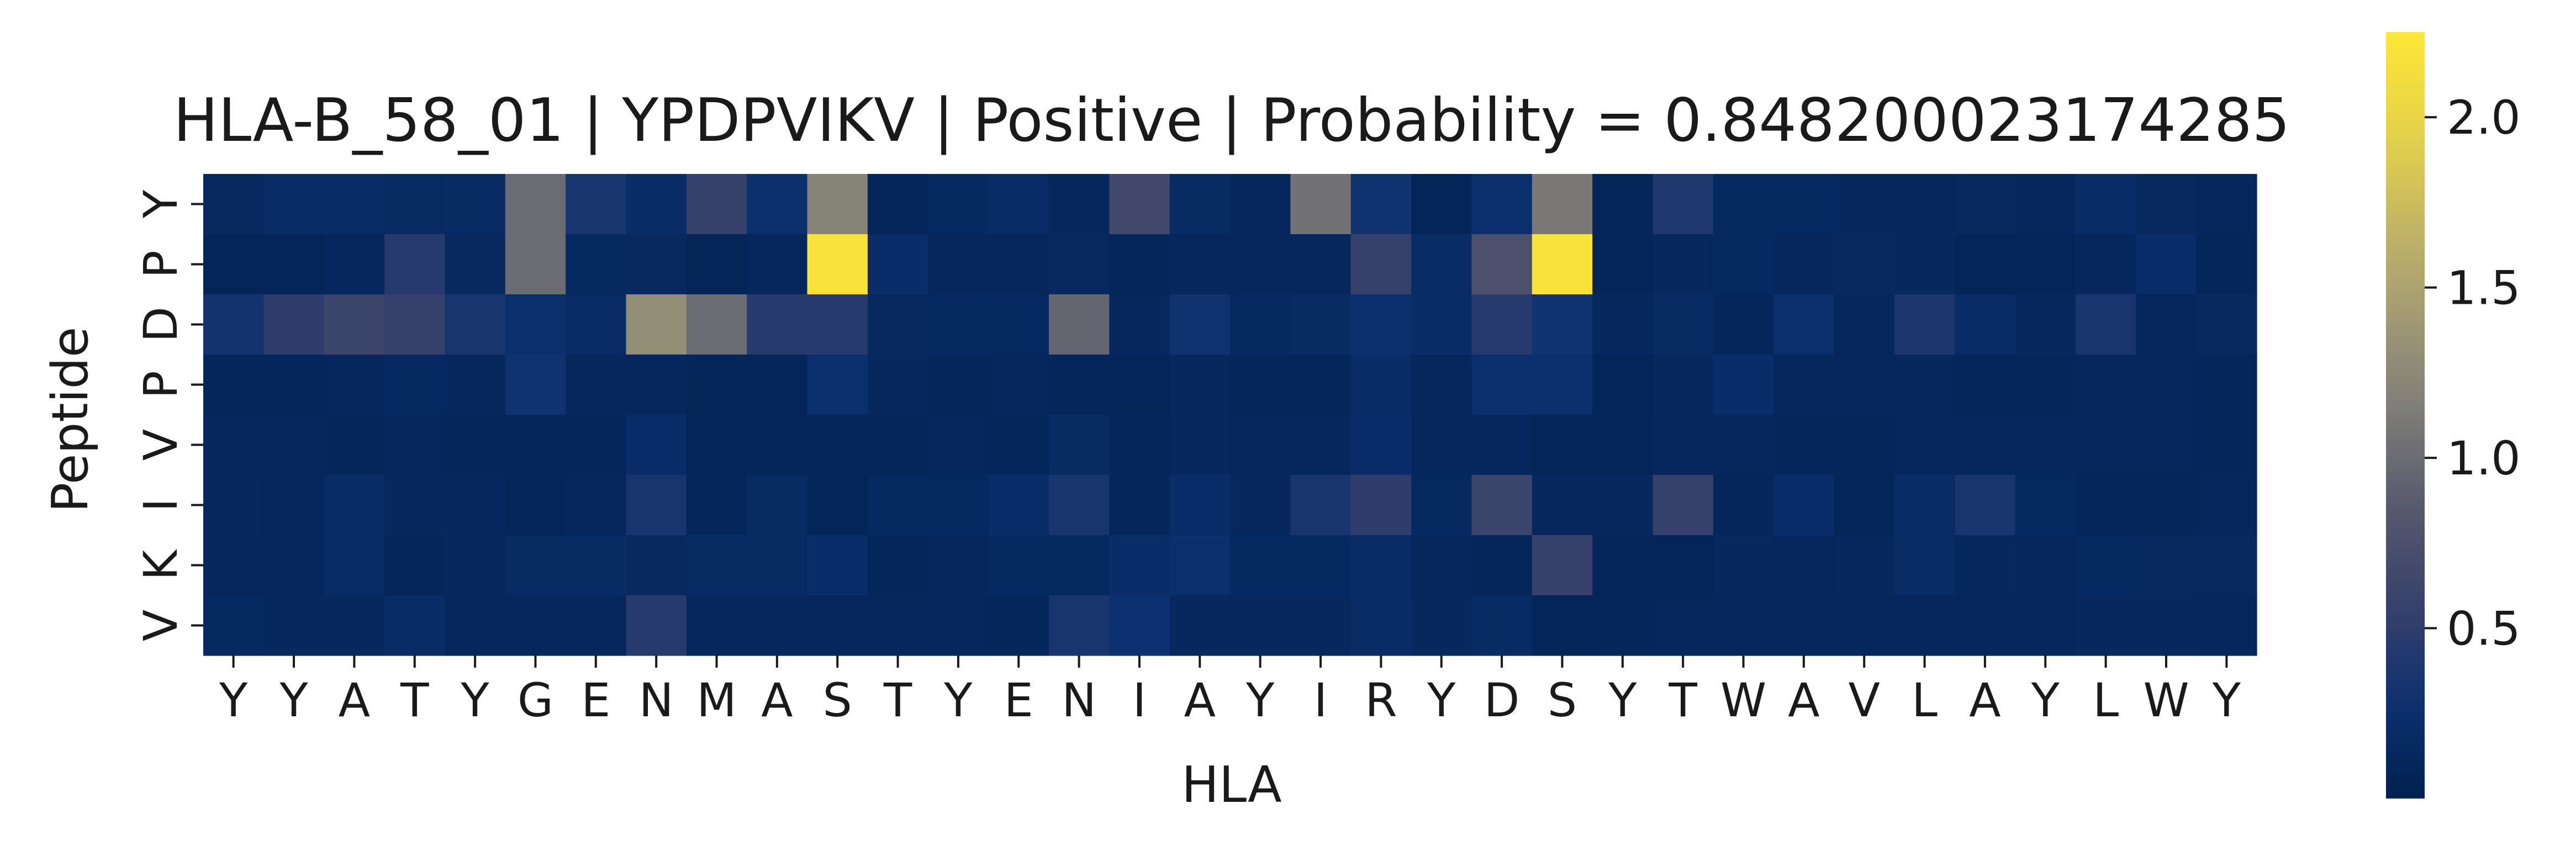 This screenshot has height=851, width=2576. What do you see at coordinates (2166, 700) in the screenshot?
I see `x-tick-label: W` at bounding box center [2166, 700].